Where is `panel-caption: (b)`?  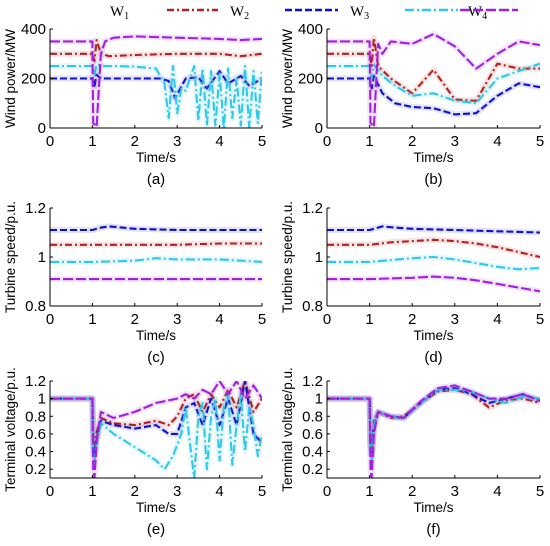 panel-caption: (b) is located at coordinates (433, 179).